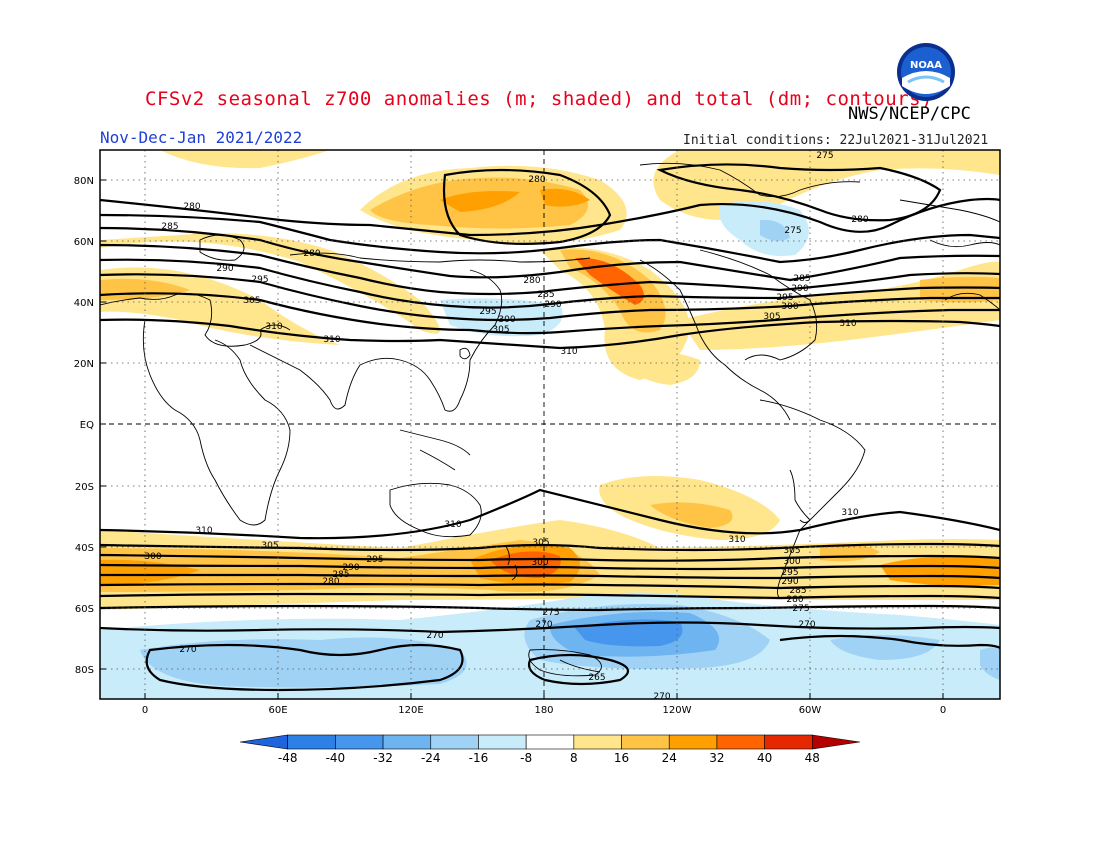  I want to click on lat-label: 20N, so click(84, 364).